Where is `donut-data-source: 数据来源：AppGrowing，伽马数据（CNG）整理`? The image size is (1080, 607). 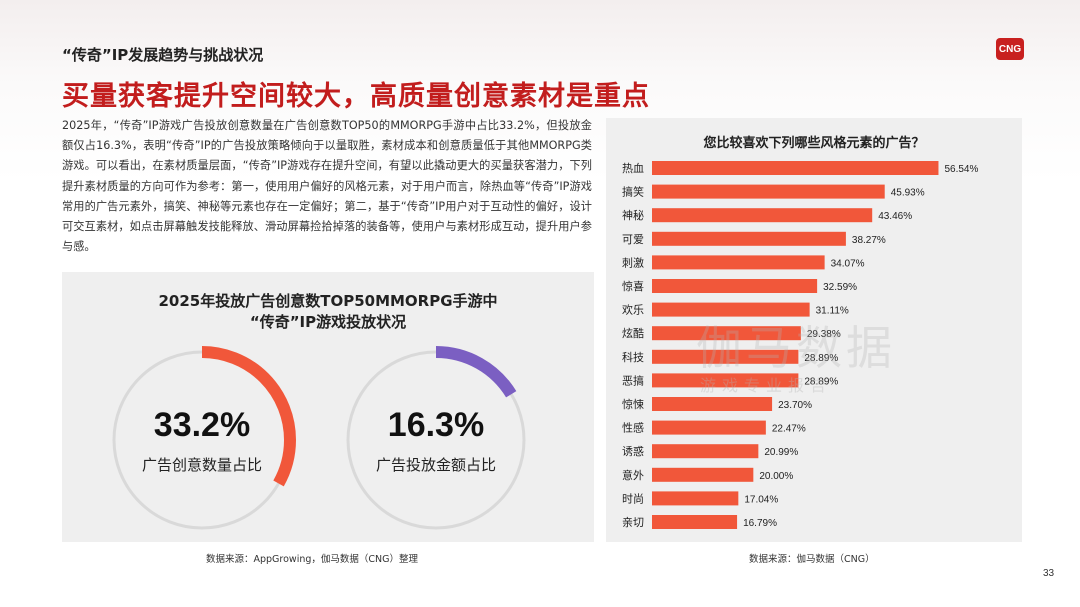 donut-data-source: 数据来源：AppGrowing，伽马数据（CNG）整理 is located at coordinates (312, 559).